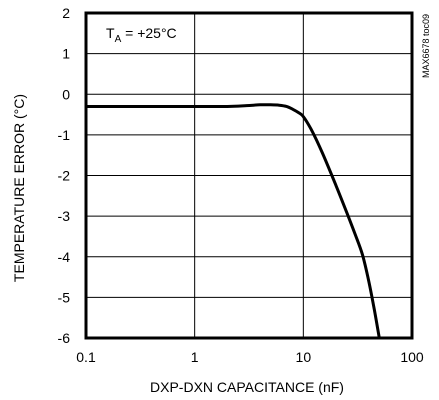 This screenshot has height=400, width=439. What do you see at coordinates (19, 188) in the screenshot?
I see `y-axis-label: TEMPERATURE ERROR (°C)` at bounding box center [19, 188].